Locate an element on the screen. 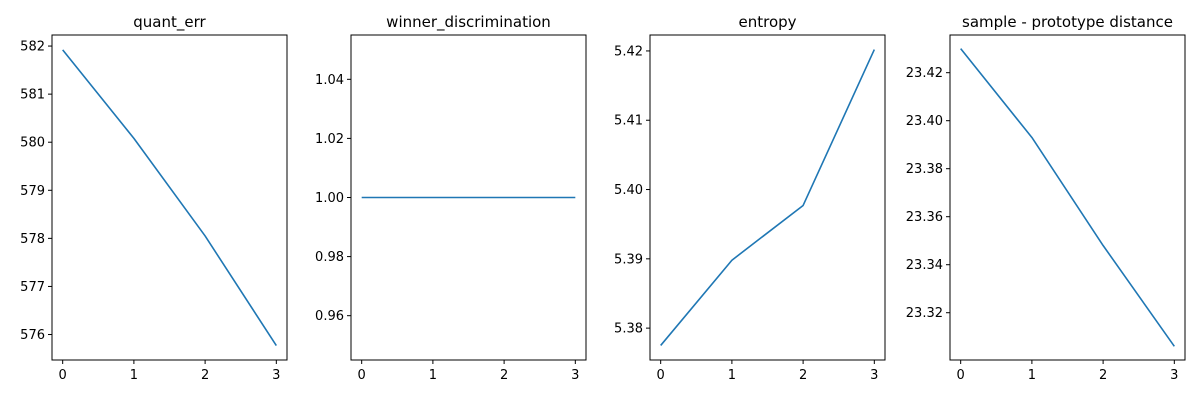  y-tick-label: 582 is located at coordinates (32, 47).